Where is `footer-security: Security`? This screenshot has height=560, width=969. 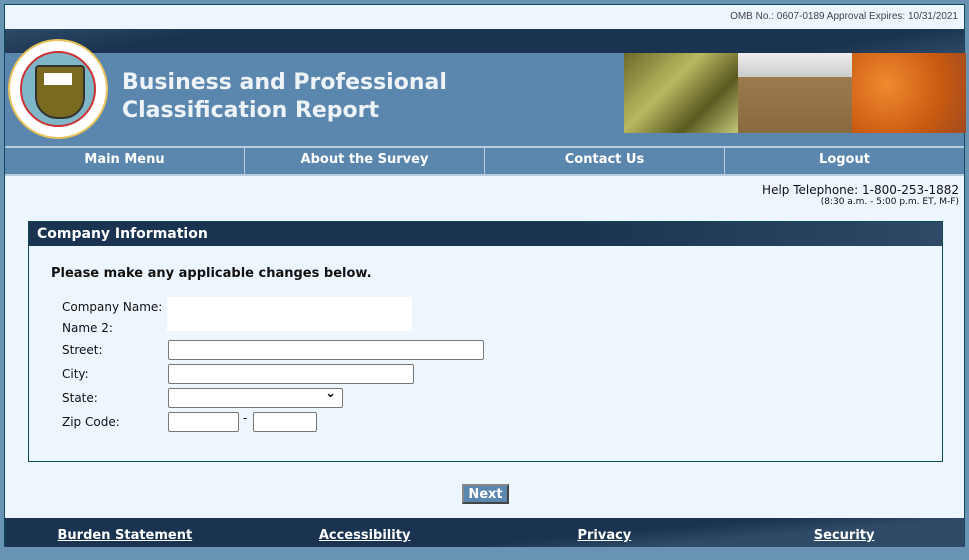 footer-security: Security is located at coordinates (844, 535).